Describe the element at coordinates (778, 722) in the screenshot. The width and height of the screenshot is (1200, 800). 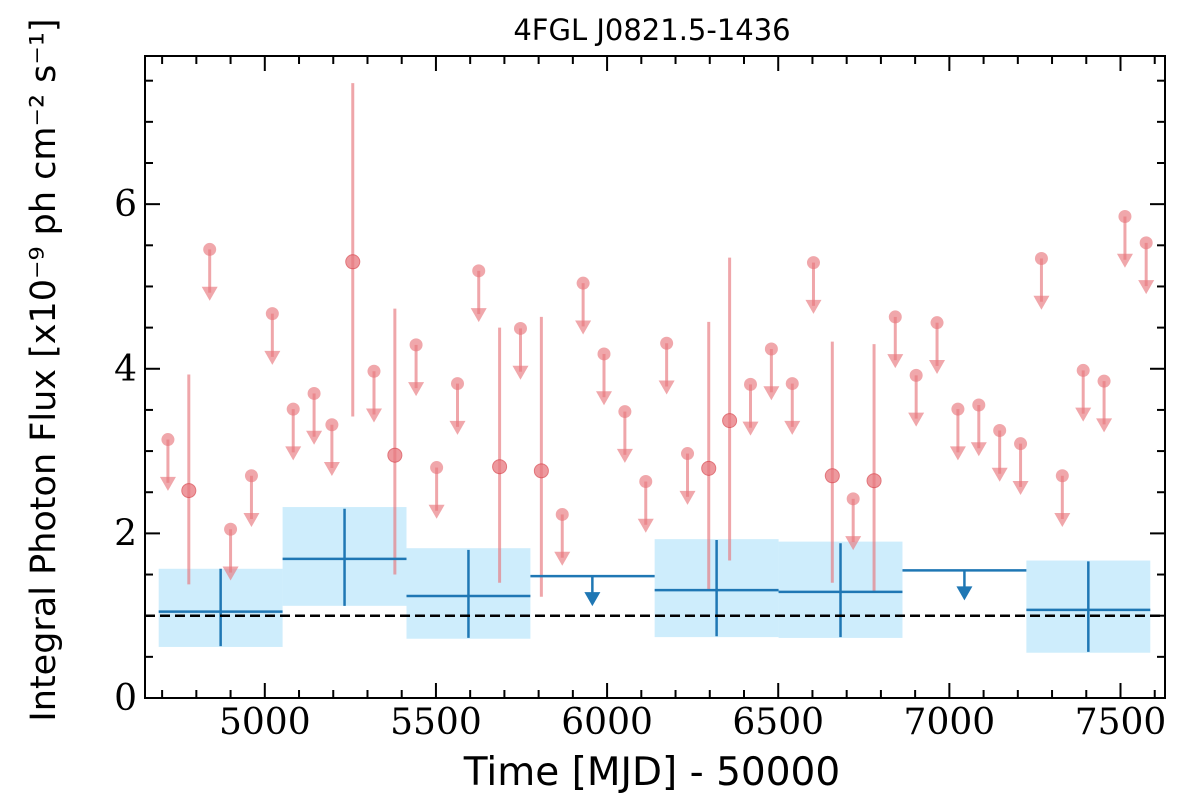
I see `x-tick-label: 6500` at that location.